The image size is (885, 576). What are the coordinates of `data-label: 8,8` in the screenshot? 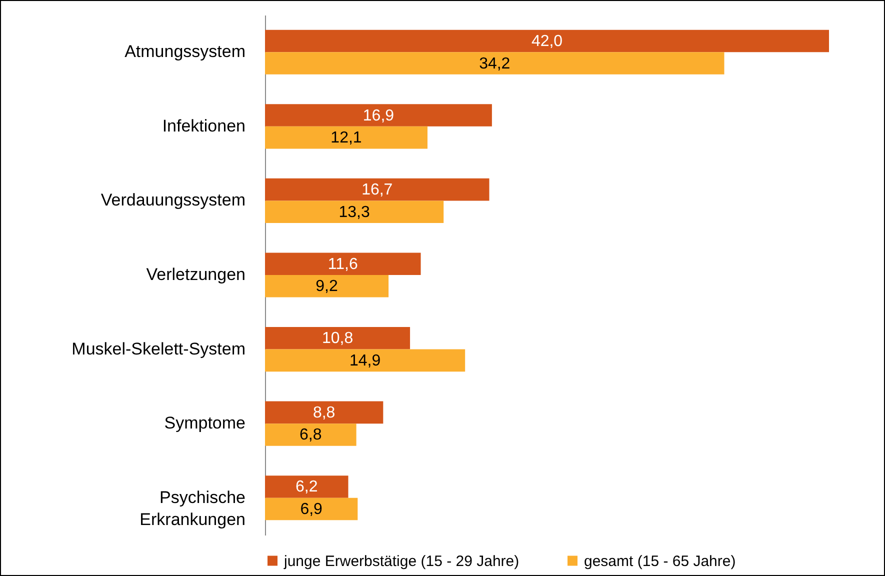 It's located at (324, 413).